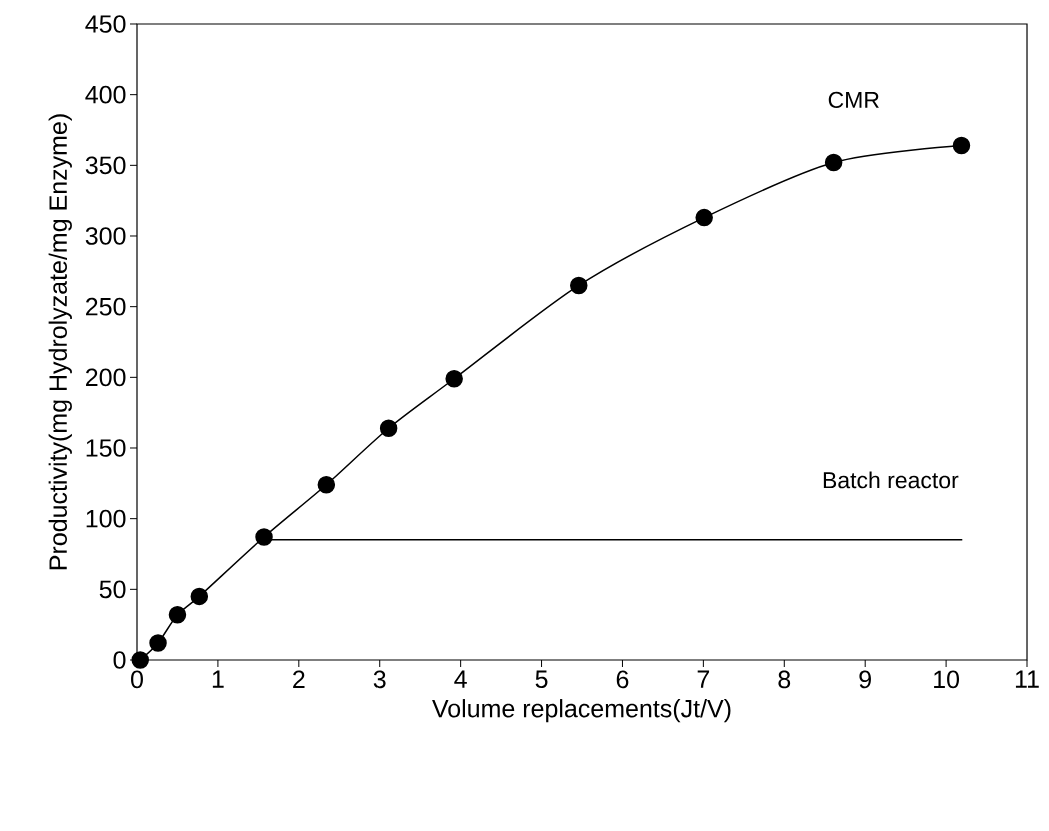  I want to click on x-tick-label: 3, so click(379, 679).